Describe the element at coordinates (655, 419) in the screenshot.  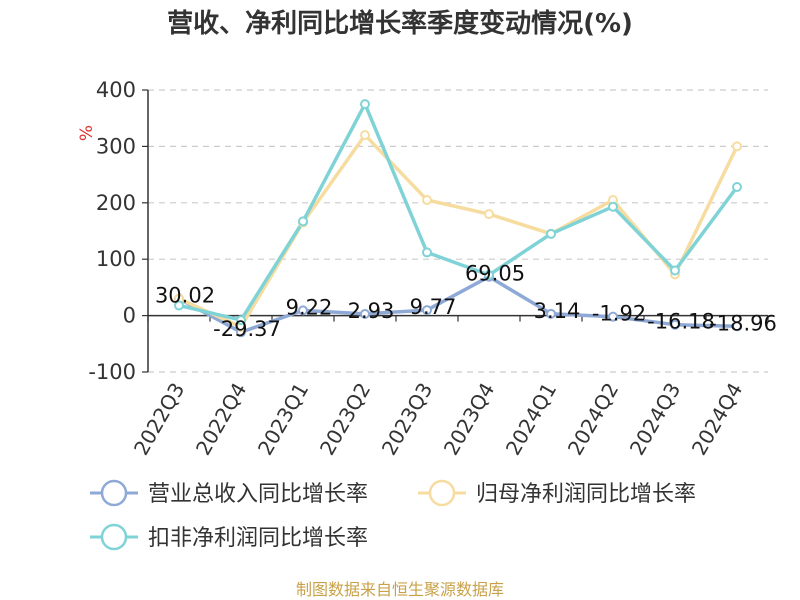
I see `x-tick-label: 2024Q3` at that location.